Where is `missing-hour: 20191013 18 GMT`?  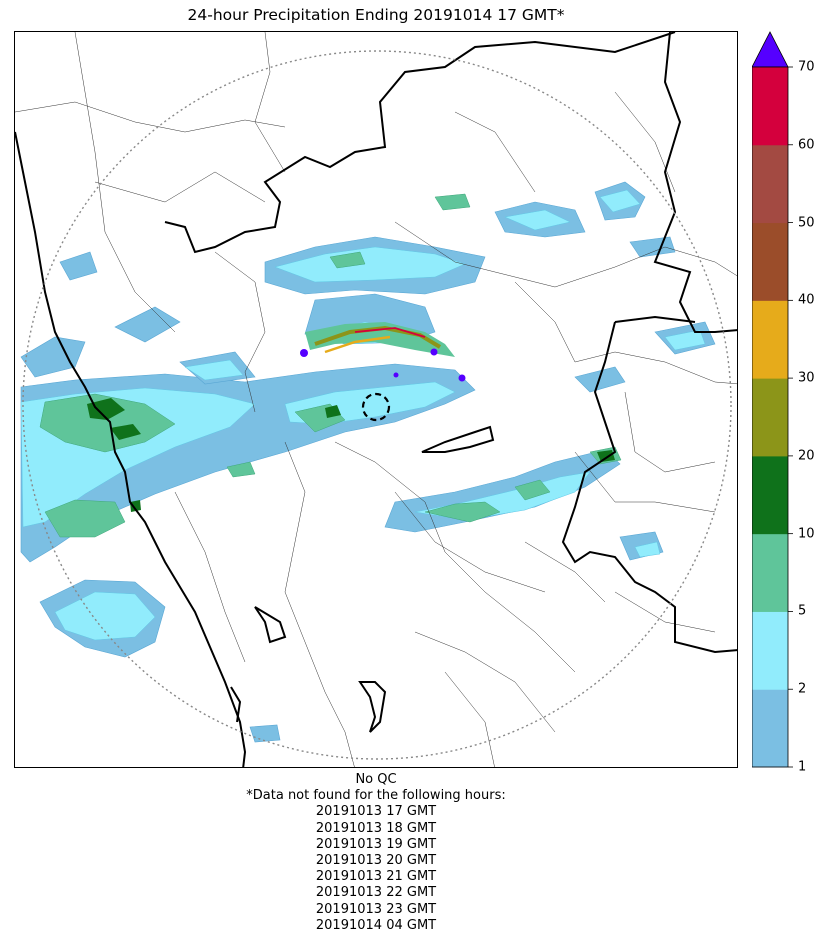 missing-hour: 20191013 18 GMT is located at coordinates (376, 828).